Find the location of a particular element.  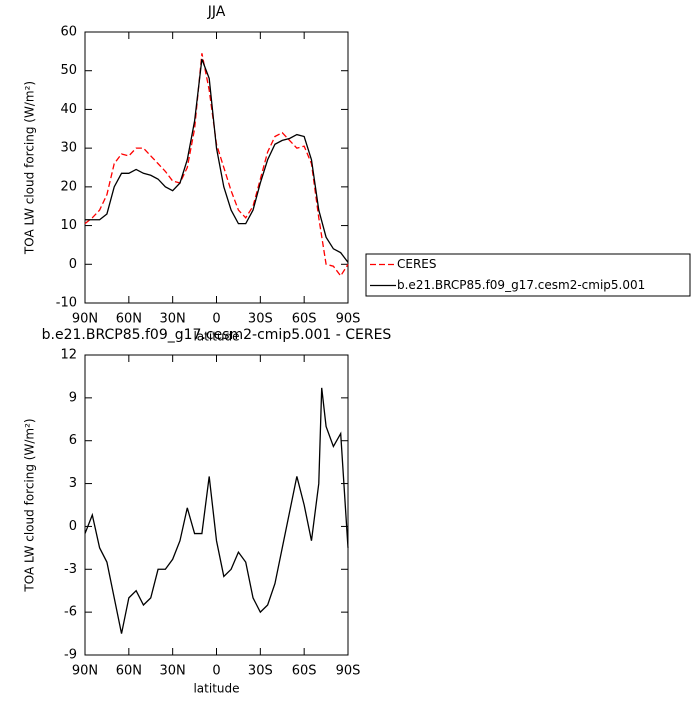

y-tick-label: 6 is located at coordinates (73, 440).